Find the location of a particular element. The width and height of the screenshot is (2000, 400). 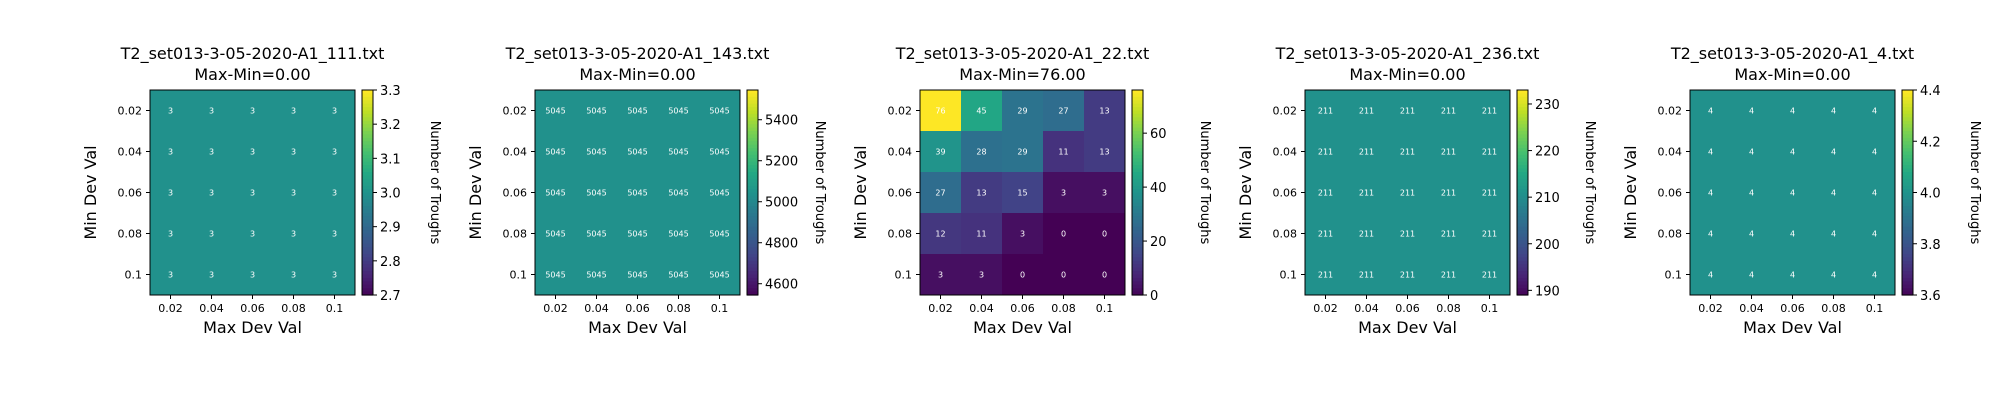

x-tick-label: 0.02 is located at coordinates (555, 308).